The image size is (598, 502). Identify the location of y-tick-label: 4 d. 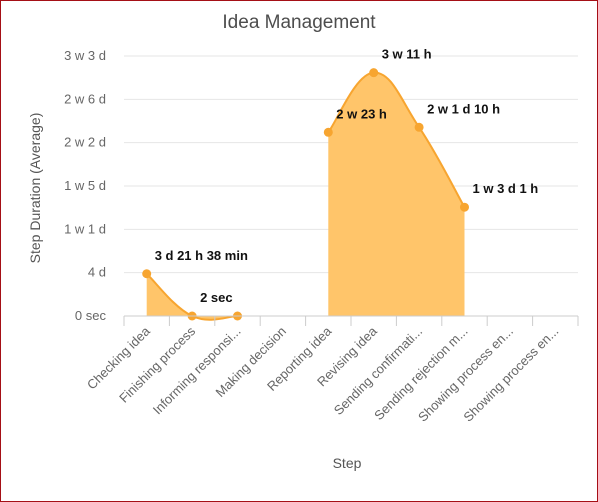
(97, 272).